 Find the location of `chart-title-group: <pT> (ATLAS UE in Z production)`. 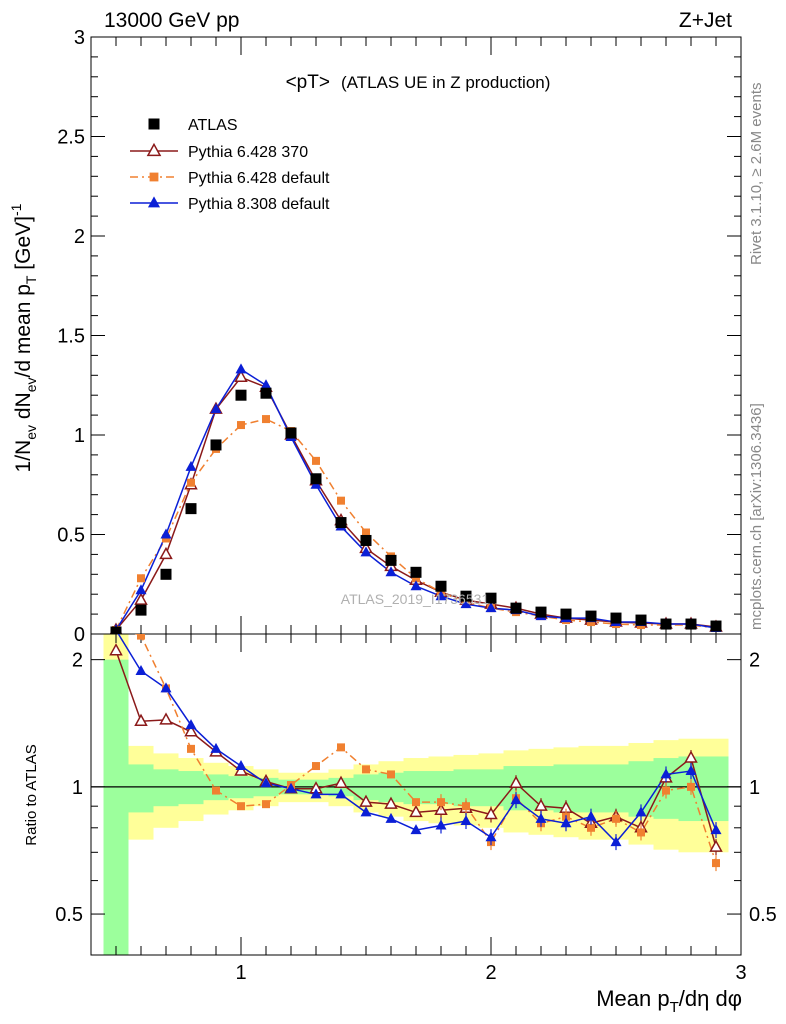

chart-title-group: <pT> (ATLAS UE in Z production) is located at coordinates (418, 82).